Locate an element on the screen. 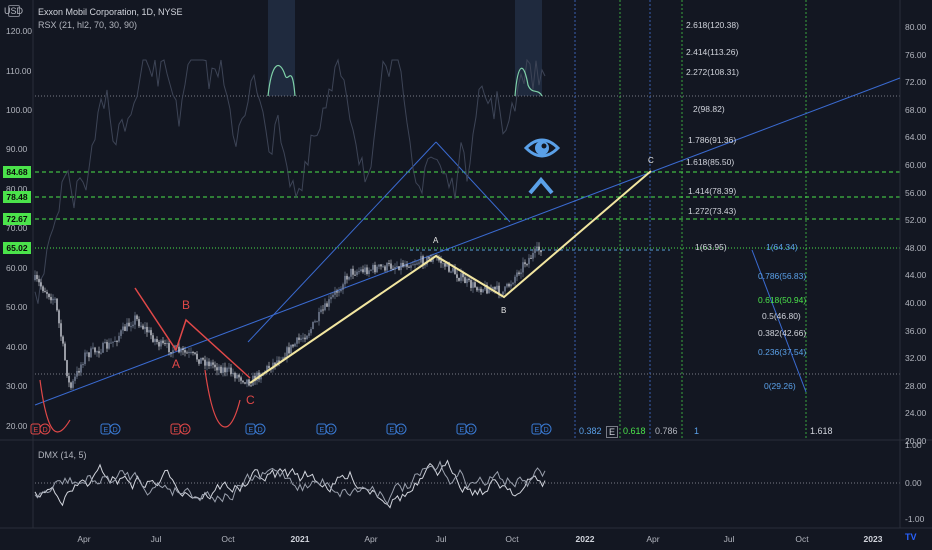 Image resolution: width=932 pixels, height=550 pixels. right-axis-label: 48.00 is located at coordinates (916, 247).